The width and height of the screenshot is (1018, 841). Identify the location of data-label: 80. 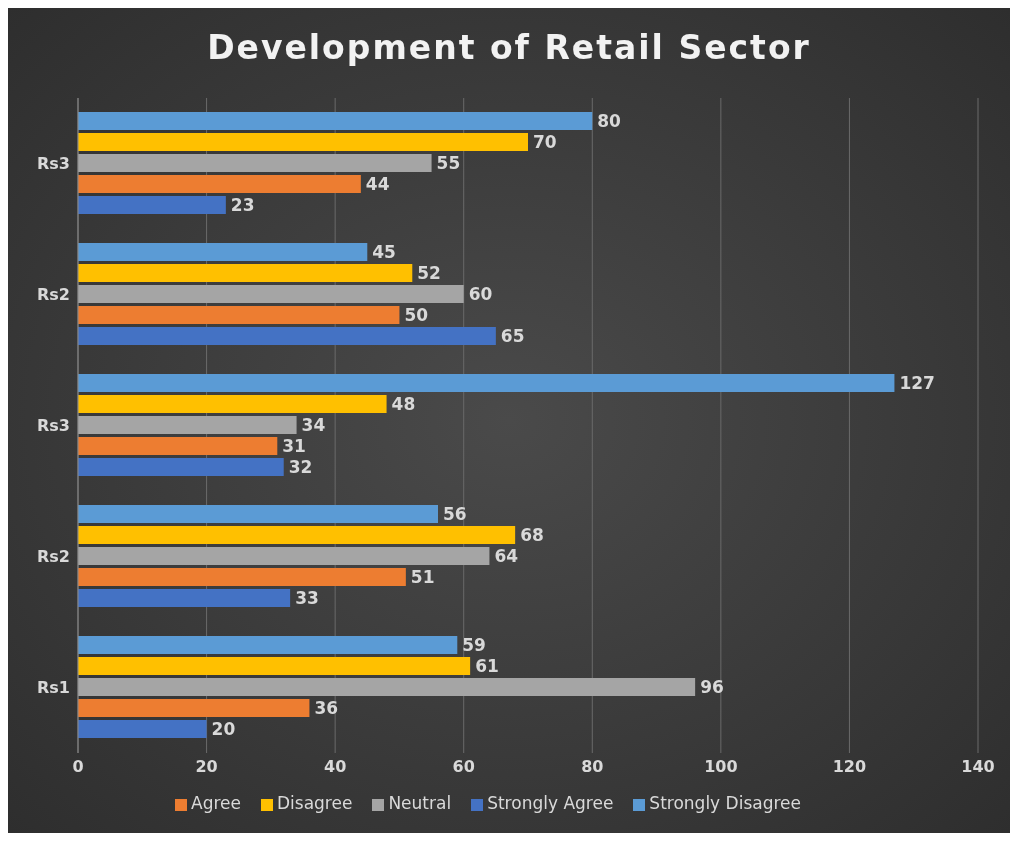
(609, 121).